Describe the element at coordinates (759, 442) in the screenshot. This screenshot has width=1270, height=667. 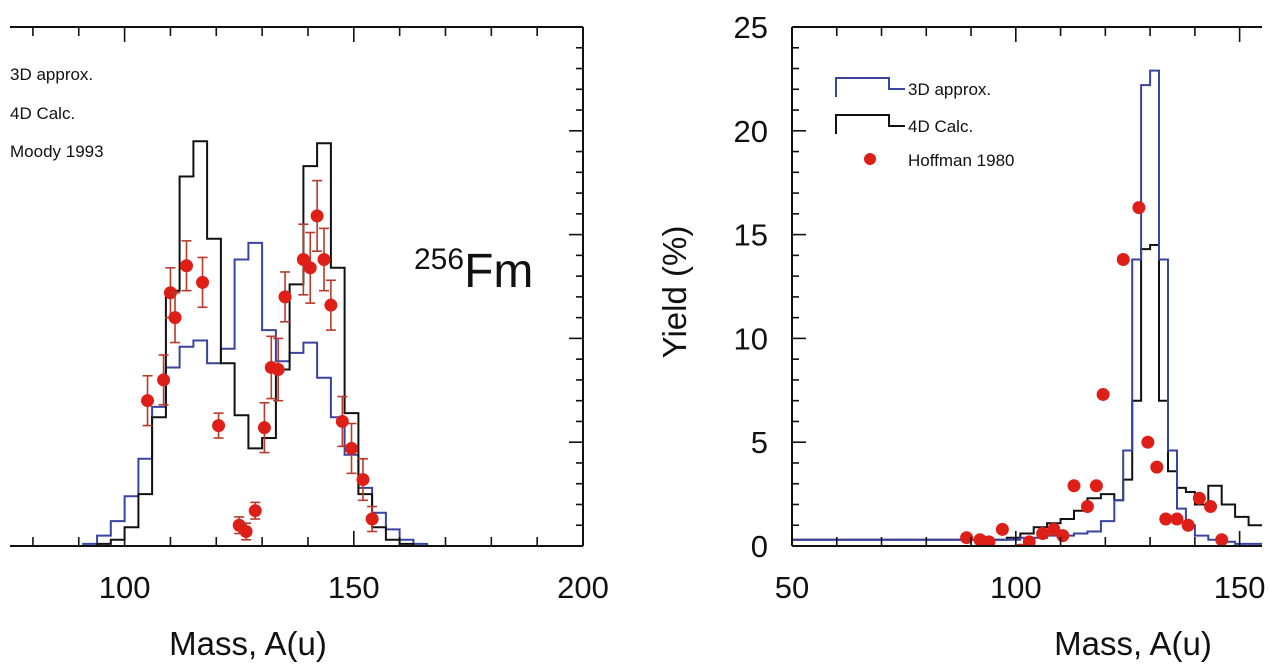
I see `right-y-tick-label: 5` at that location.